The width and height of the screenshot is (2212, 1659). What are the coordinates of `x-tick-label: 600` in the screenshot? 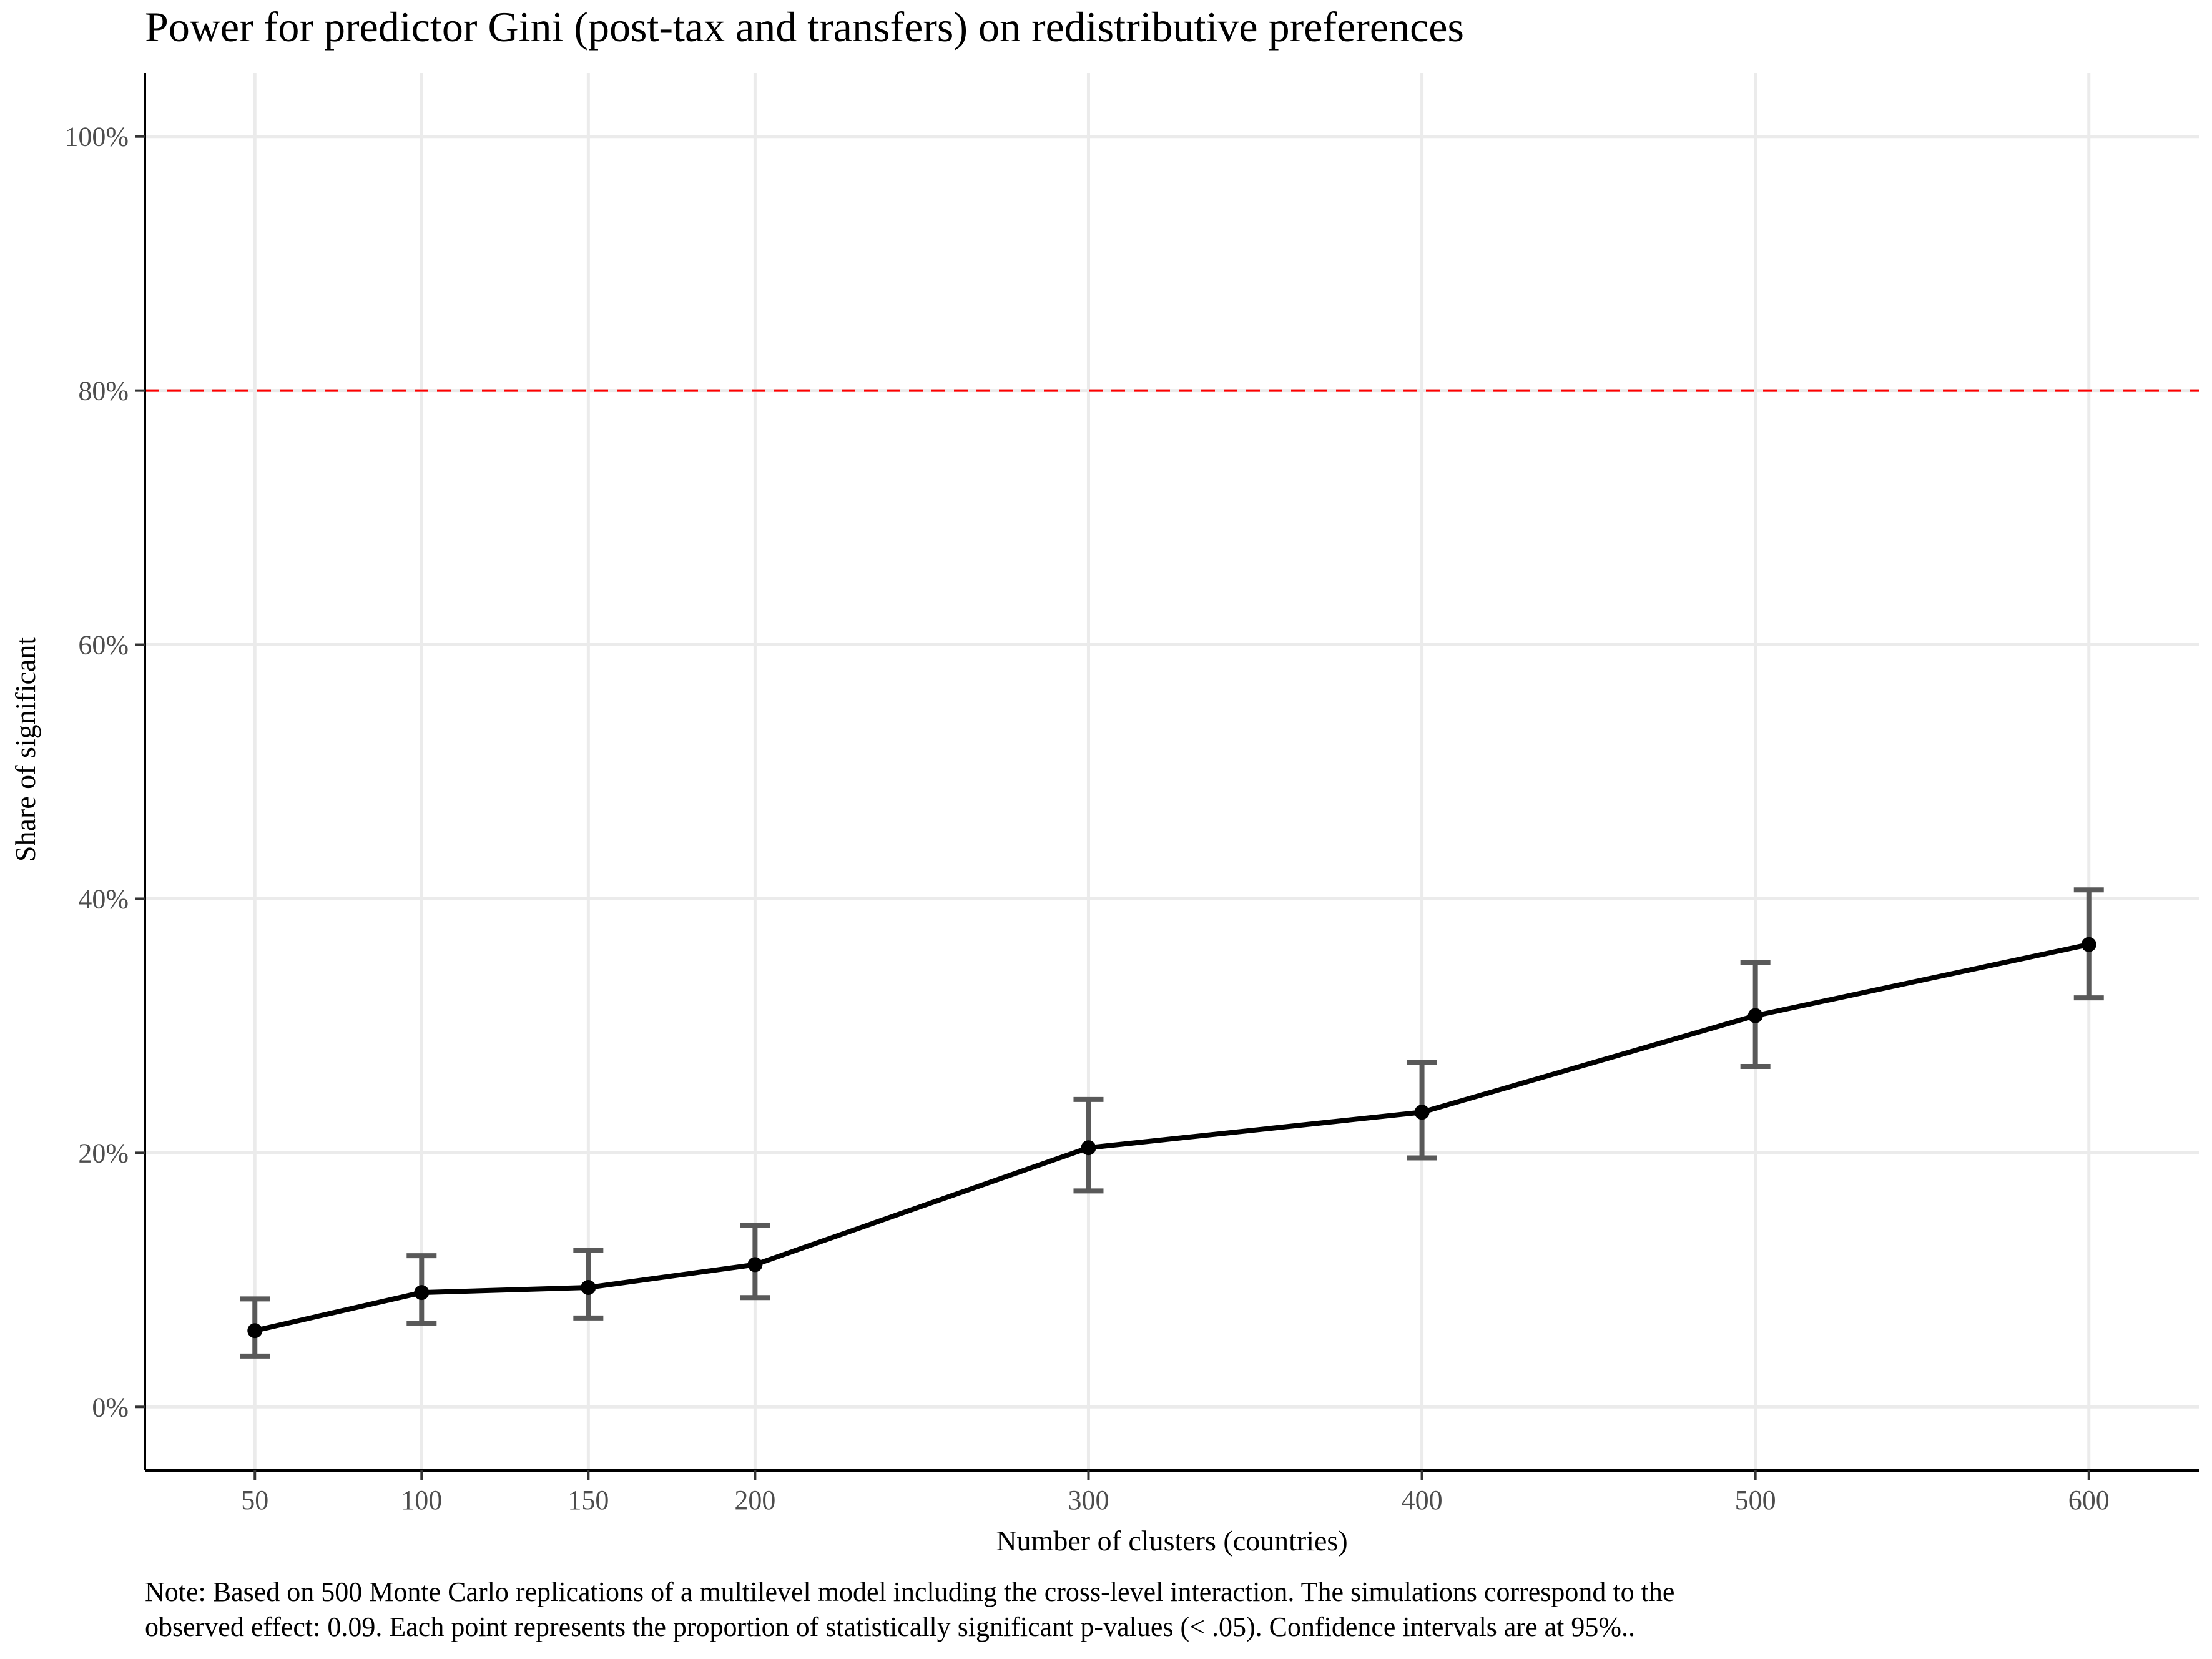 It's located at (2089, 1500).